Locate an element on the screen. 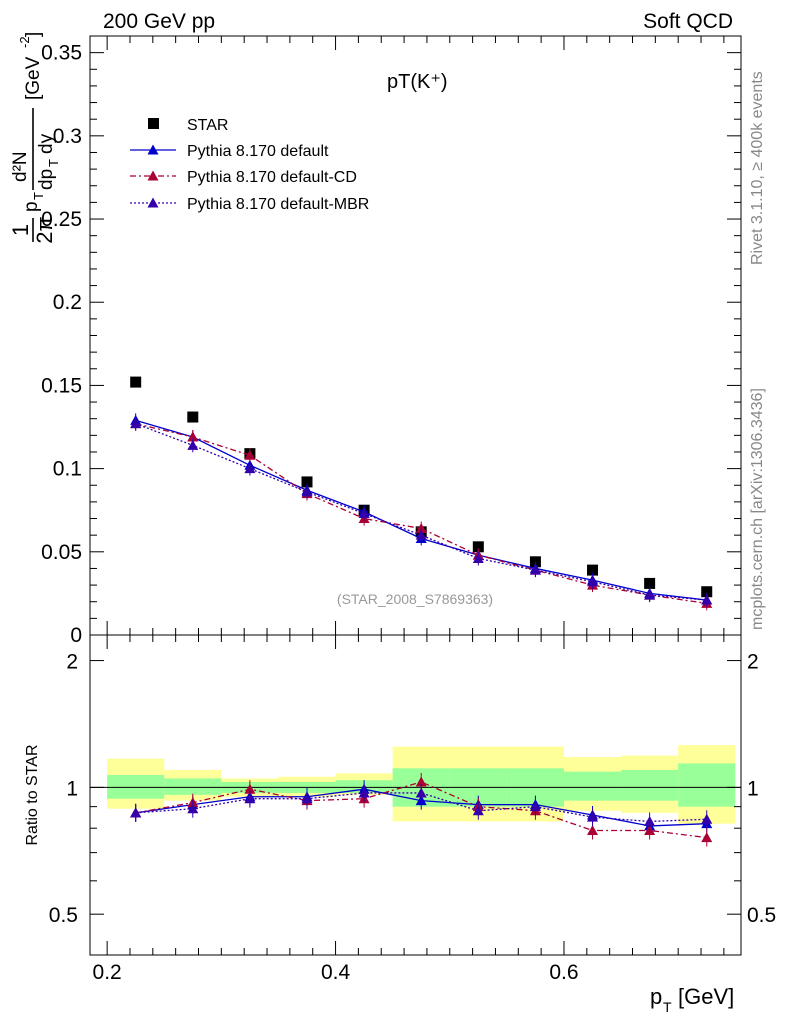 Image resolution: width=786 pixels, height=1024 pixels. y-tick-label: 0.35 is located at coordinates (61, 53).